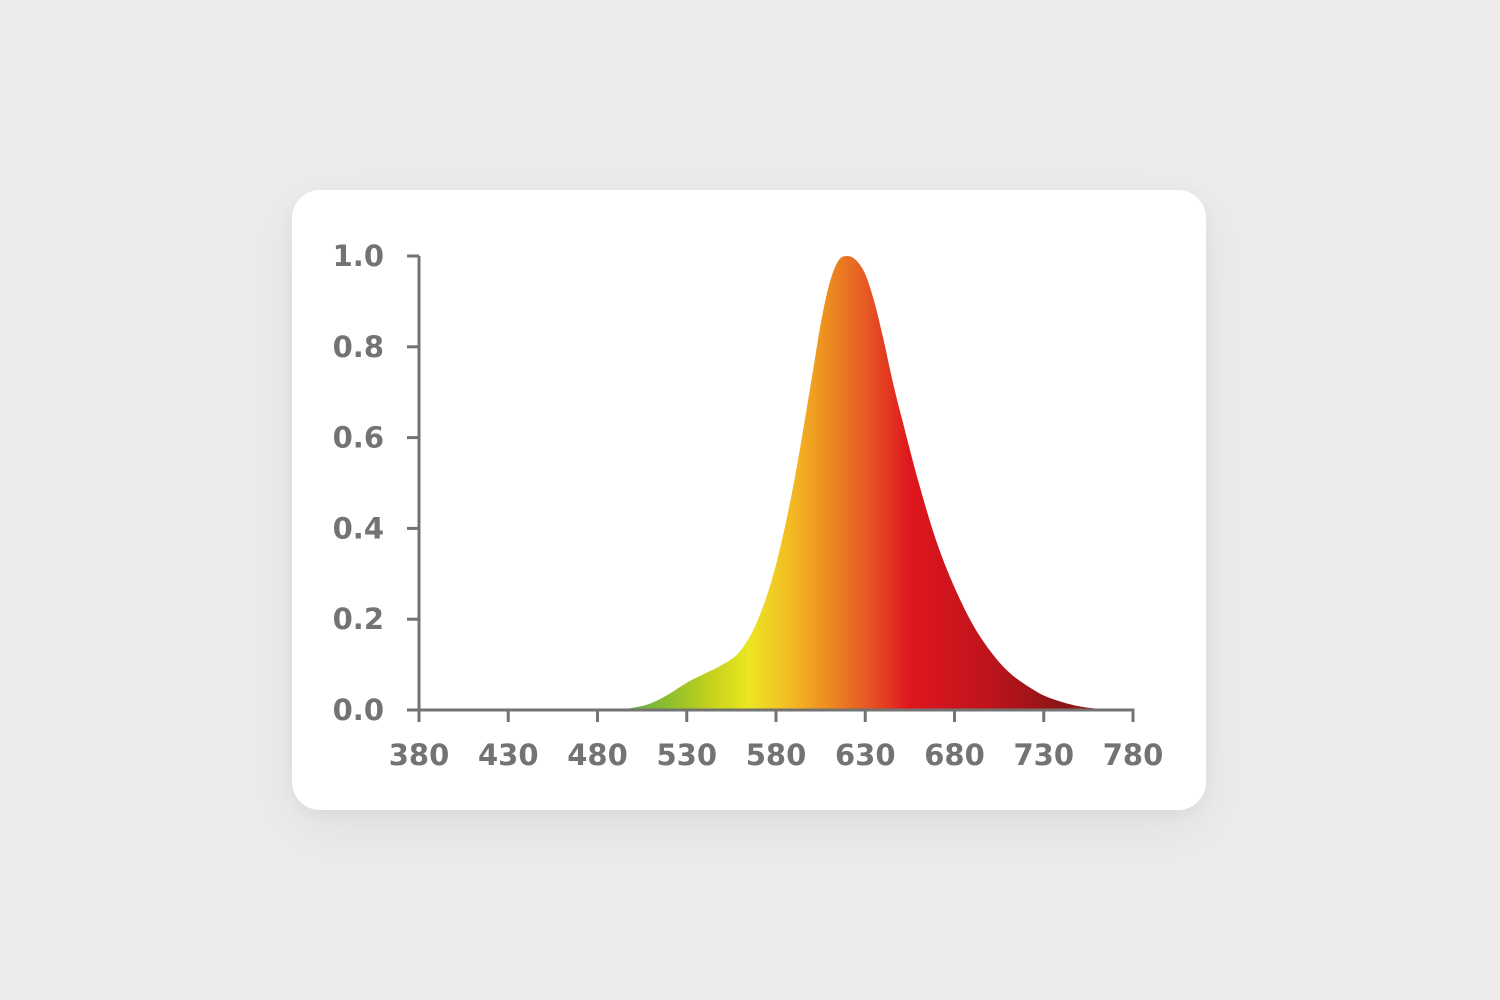 The image size is (1500, 1000). What do you see at coordinates (1043, 755) in the screenshot?
I see `x-tick-label: 730` at bounding box center [1043, 755].